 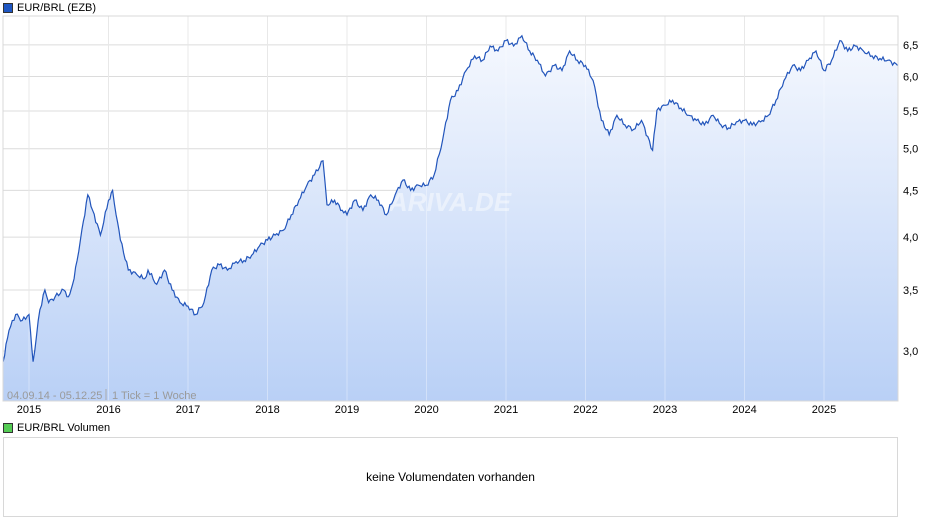 I want to click on x-tick-label: 2023, so click(x=665, y=410).